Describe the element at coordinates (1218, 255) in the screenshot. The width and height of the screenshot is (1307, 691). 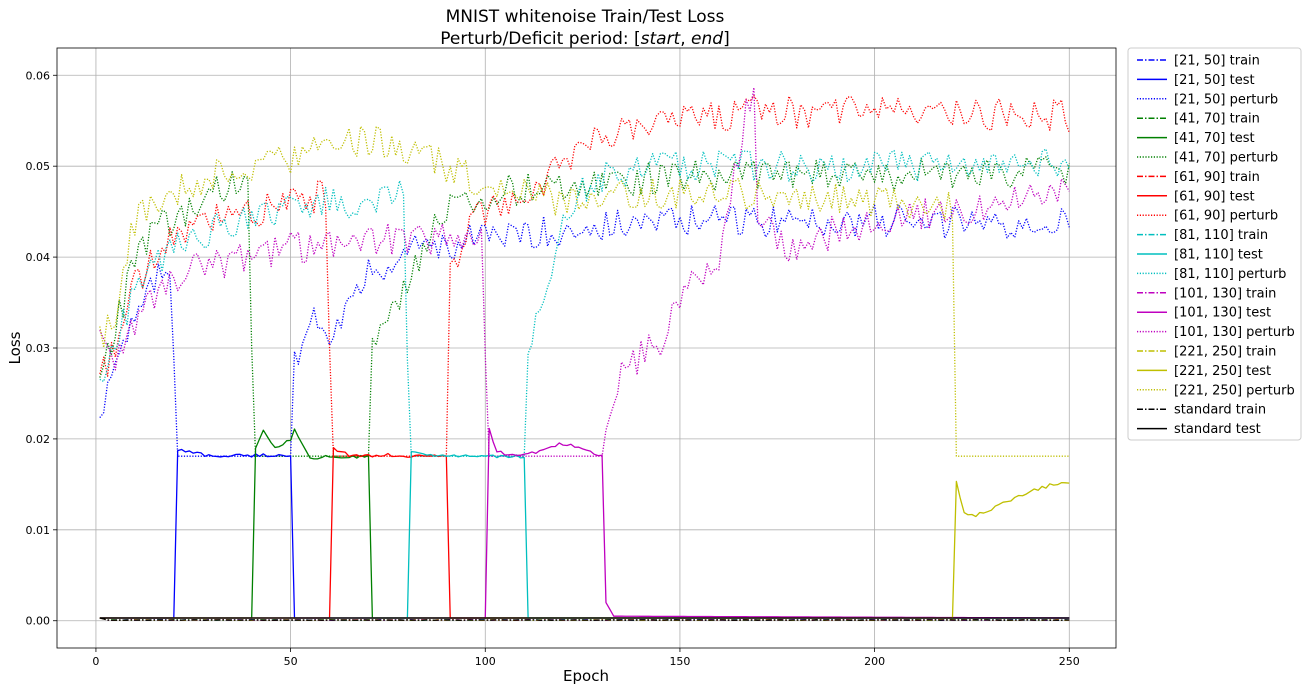
I see `legend-entry: [81, 110] test` at that location.